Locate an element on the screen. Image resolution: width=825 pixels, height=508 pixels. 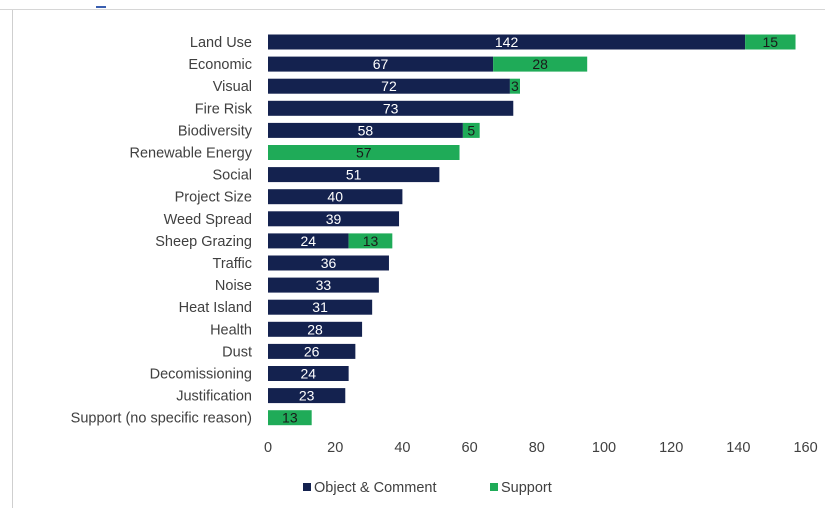
value-label-object-comment-economic: 67 is located at coordinates (381, 64).